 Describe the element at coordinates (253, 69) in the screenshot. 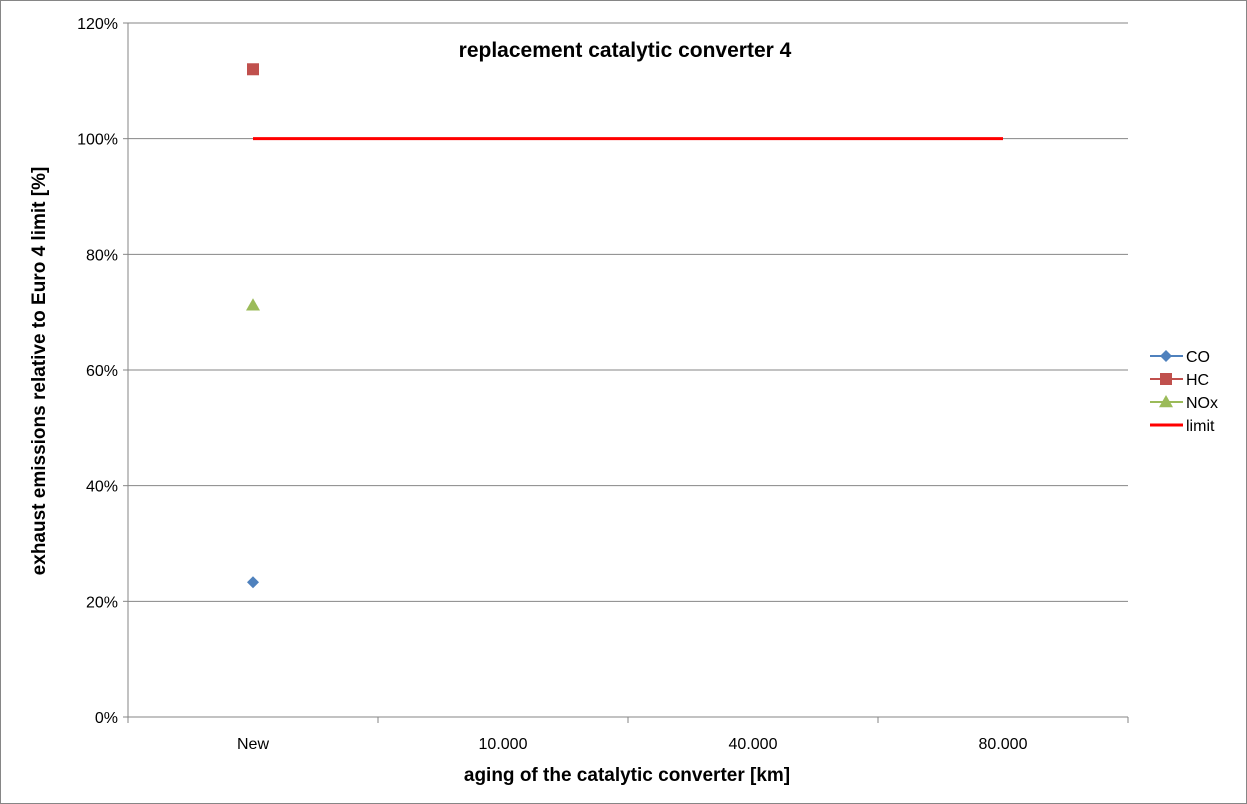

I see `hc-point` at that location.